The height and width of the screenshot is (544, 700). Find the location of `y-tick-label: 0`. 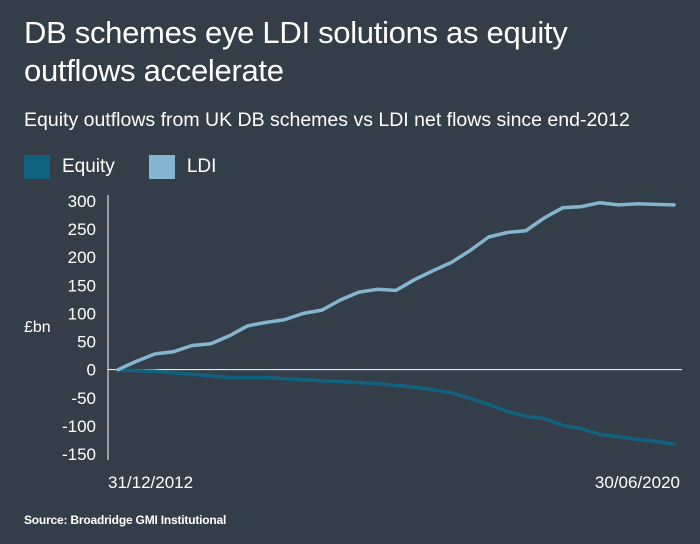

y-tick-label: 0 is located at coordinates (91, 370).